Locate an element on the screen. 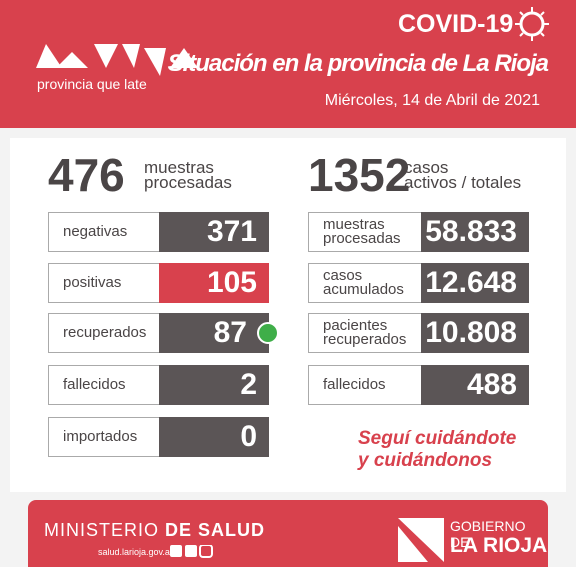  ministry: MINISTERIO DE SALUD is located at coordinates (154, 530).